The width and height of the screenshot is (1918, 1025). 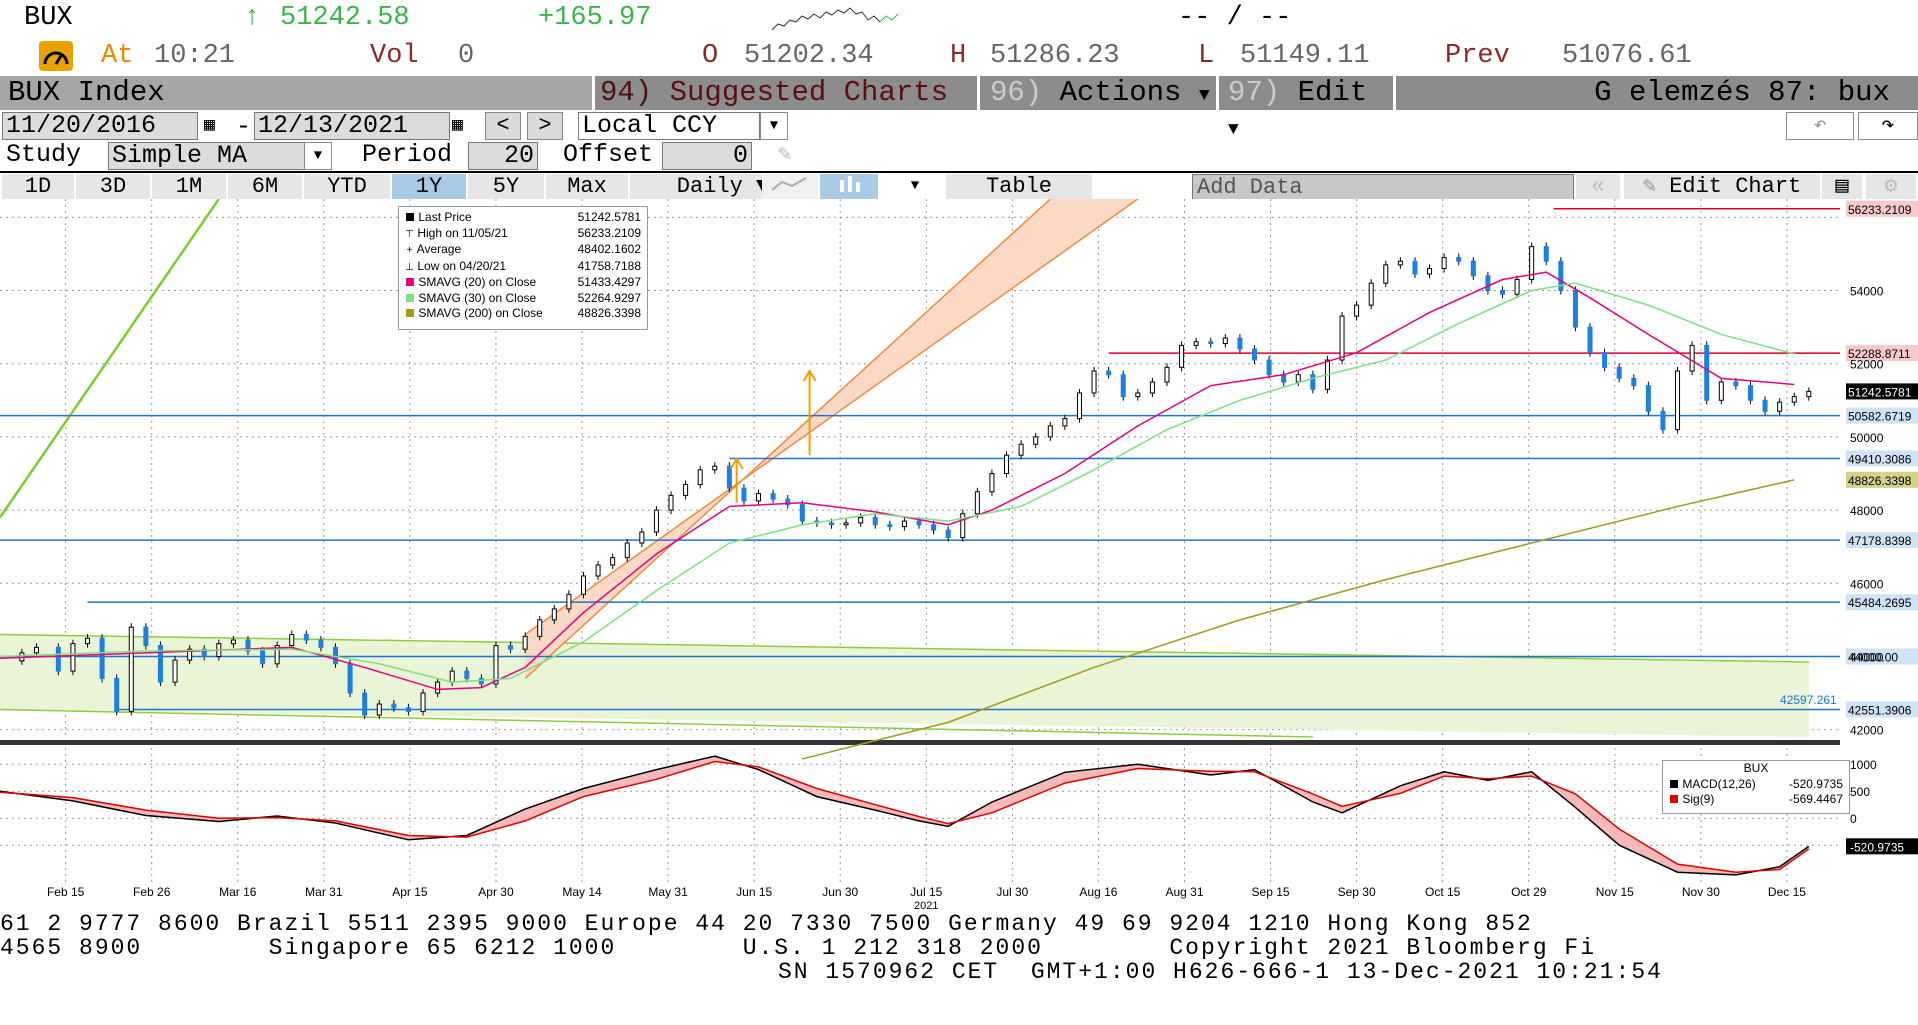 I want to click on level-label: 49410.3086, so click(x=1882, y=458).